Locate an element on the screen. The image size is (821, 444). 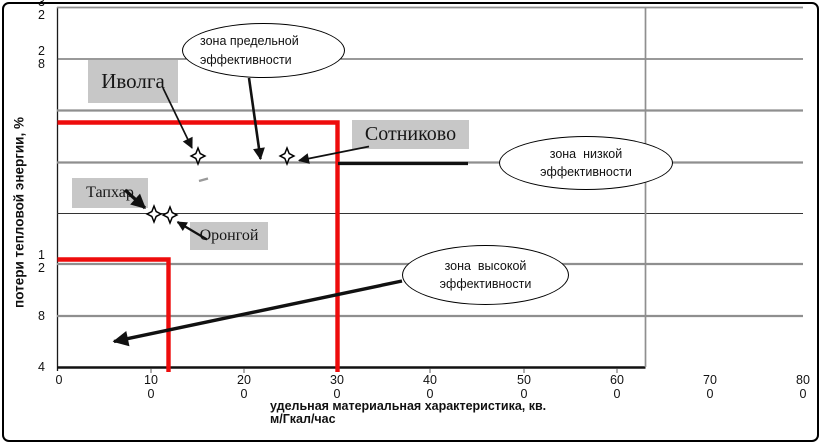
red-boundary-high-efficiency is located at coordinates (114, 314).